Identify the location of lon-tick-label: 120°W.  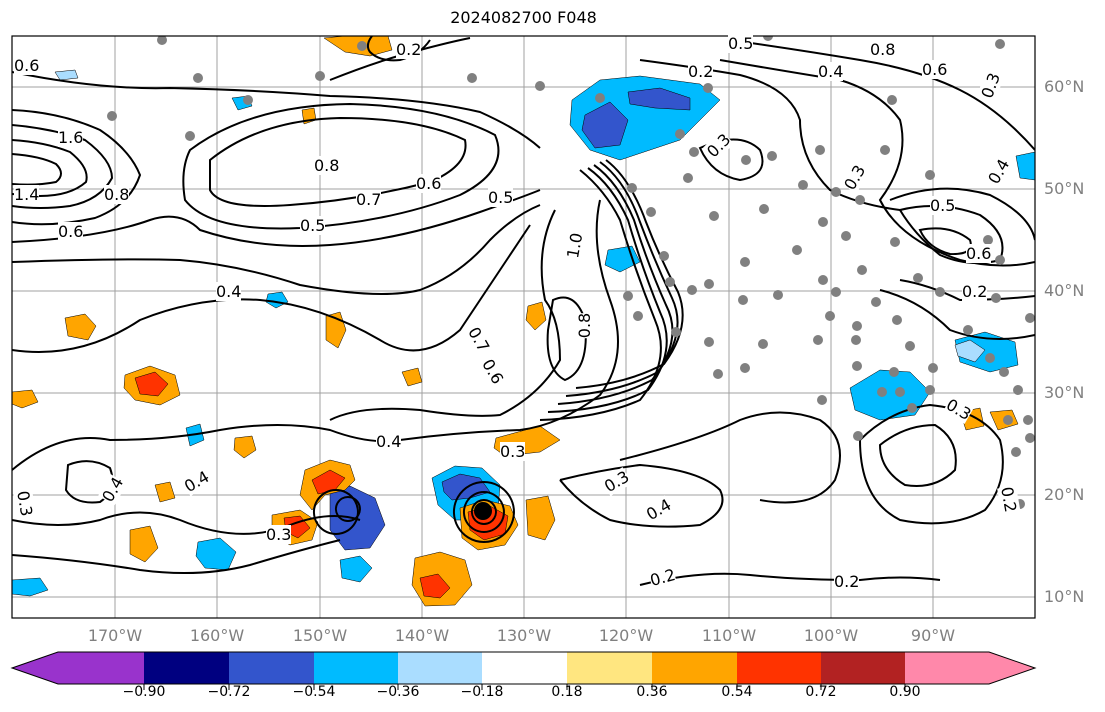
(626, 635).